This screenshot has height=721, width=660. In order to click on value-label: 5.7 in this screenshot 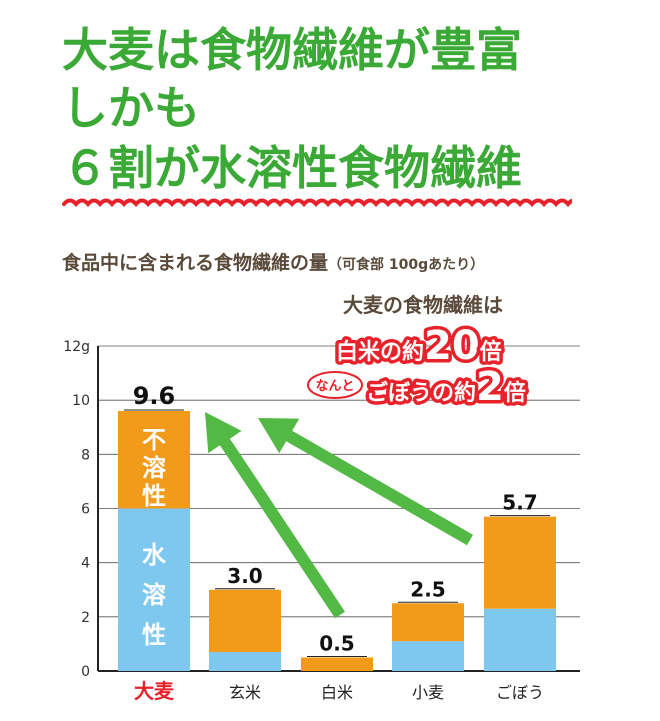, I will do `click(519, 503)`.